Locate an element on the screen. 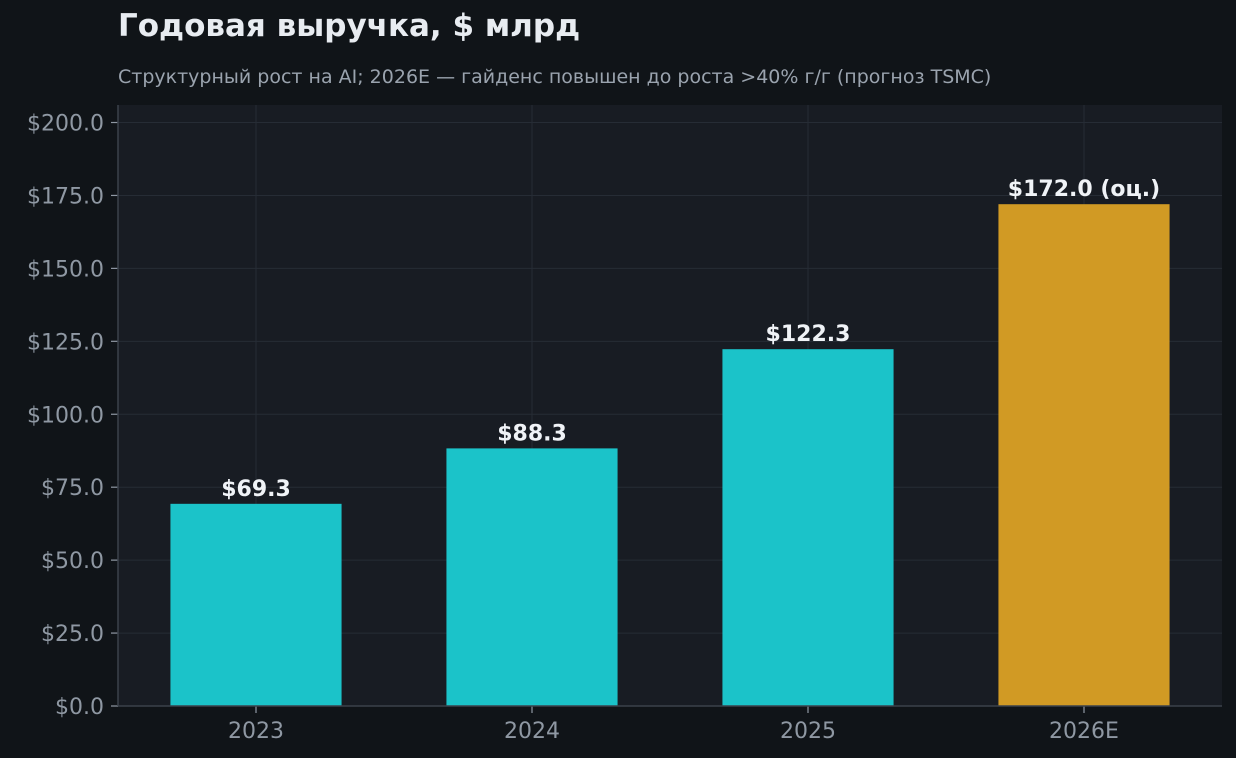 This screenshot has width=1236, height=758. bar-value-label: $69.3 is located at coordinates (256, 489).